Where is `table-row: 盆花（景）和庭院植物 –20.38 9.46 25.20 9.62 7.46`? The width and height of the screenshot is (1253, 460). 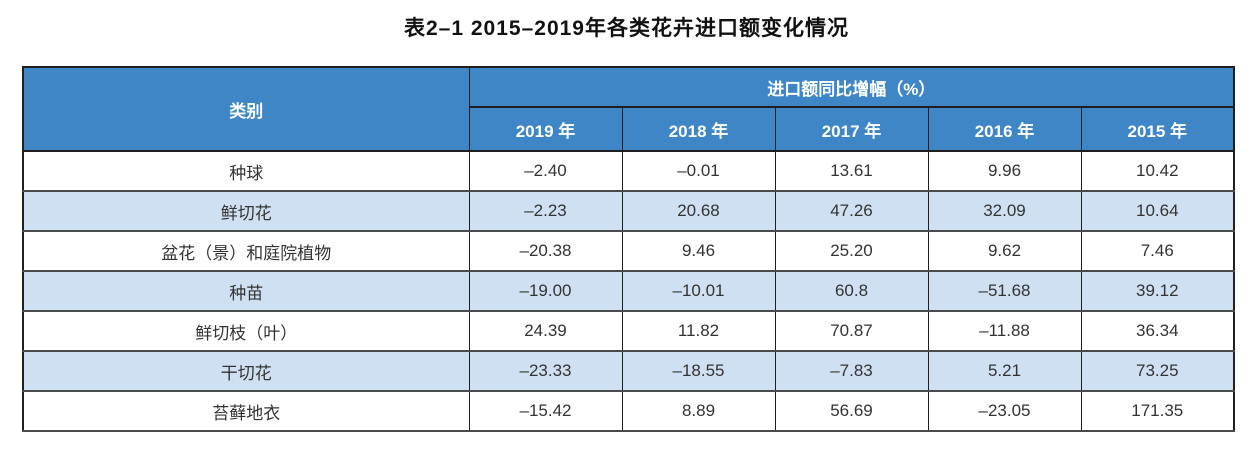 table-row: 盆花（景）和庭院植物 –20.38 9.46 25.20 9.62 7.46 is located at coordinates (628, 251).